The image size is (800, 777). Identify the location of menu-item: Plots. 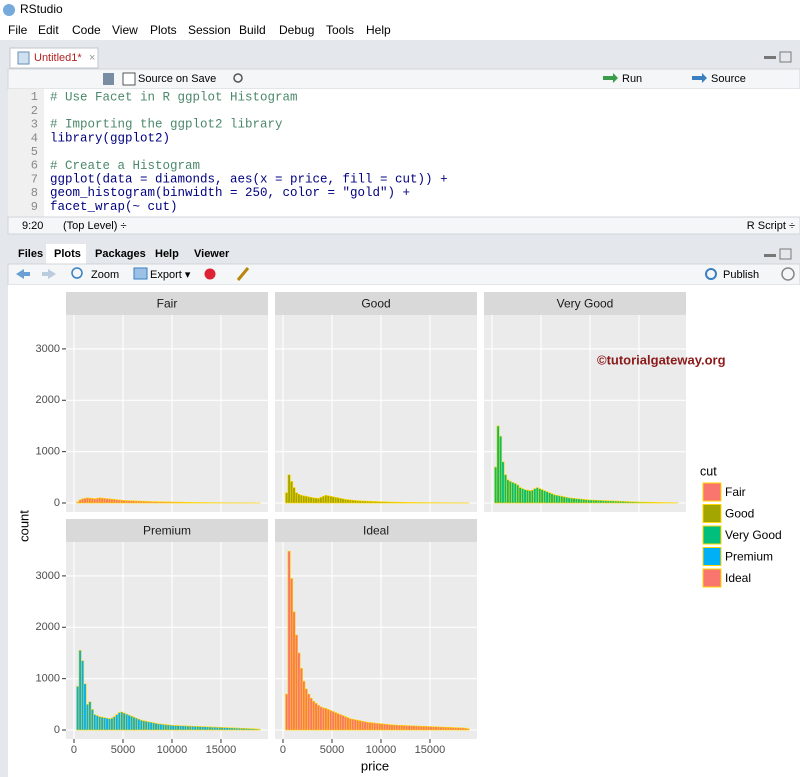
(163, 30).